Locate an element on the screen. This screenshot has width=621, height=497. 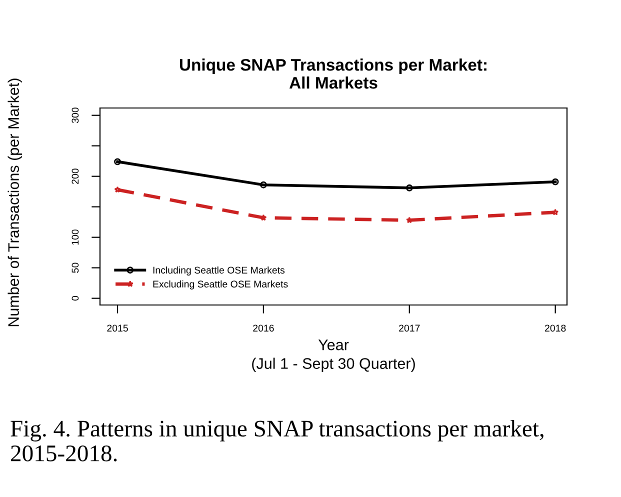
caption: Fig. 4. Patterns in unique SNAP transactions per market, 2015-2018. is located at coordinates (277, 441).